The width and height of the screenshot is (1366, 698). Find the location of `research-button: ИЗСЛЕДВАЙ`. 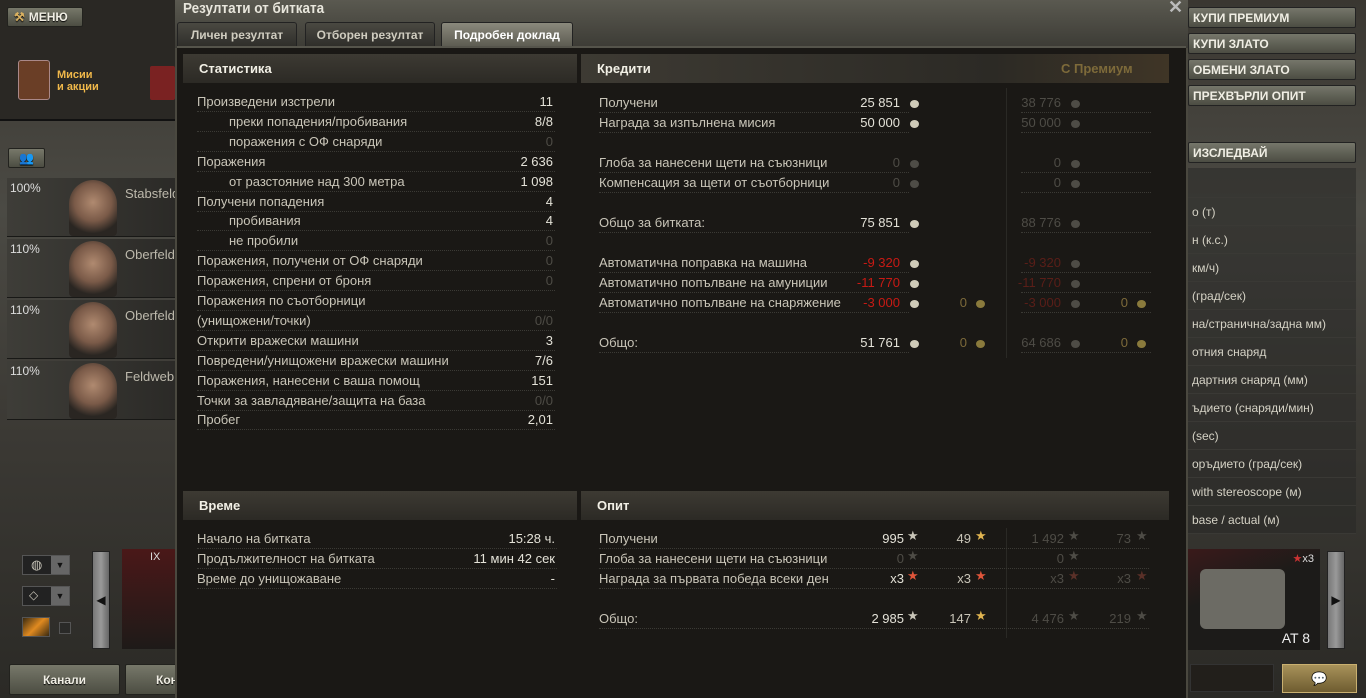

research-button: ИЗСЛЕДВАЙ is located at coordinates (1272, 152).